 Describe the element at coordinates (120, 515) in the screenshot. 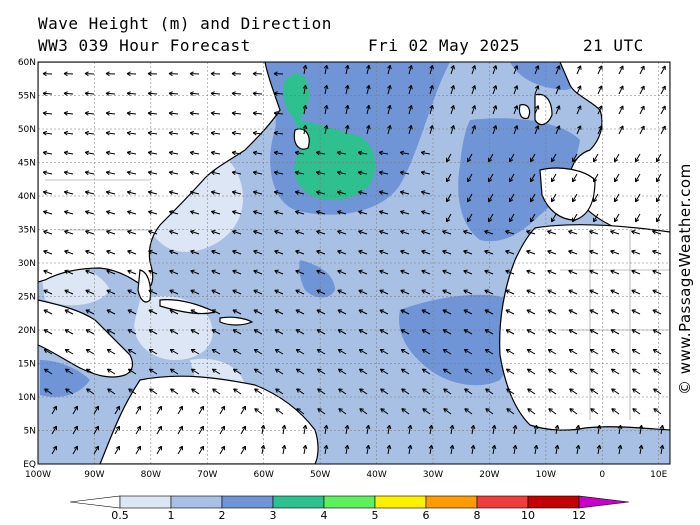

I see `legend-tick-label: 0.5` at that location.